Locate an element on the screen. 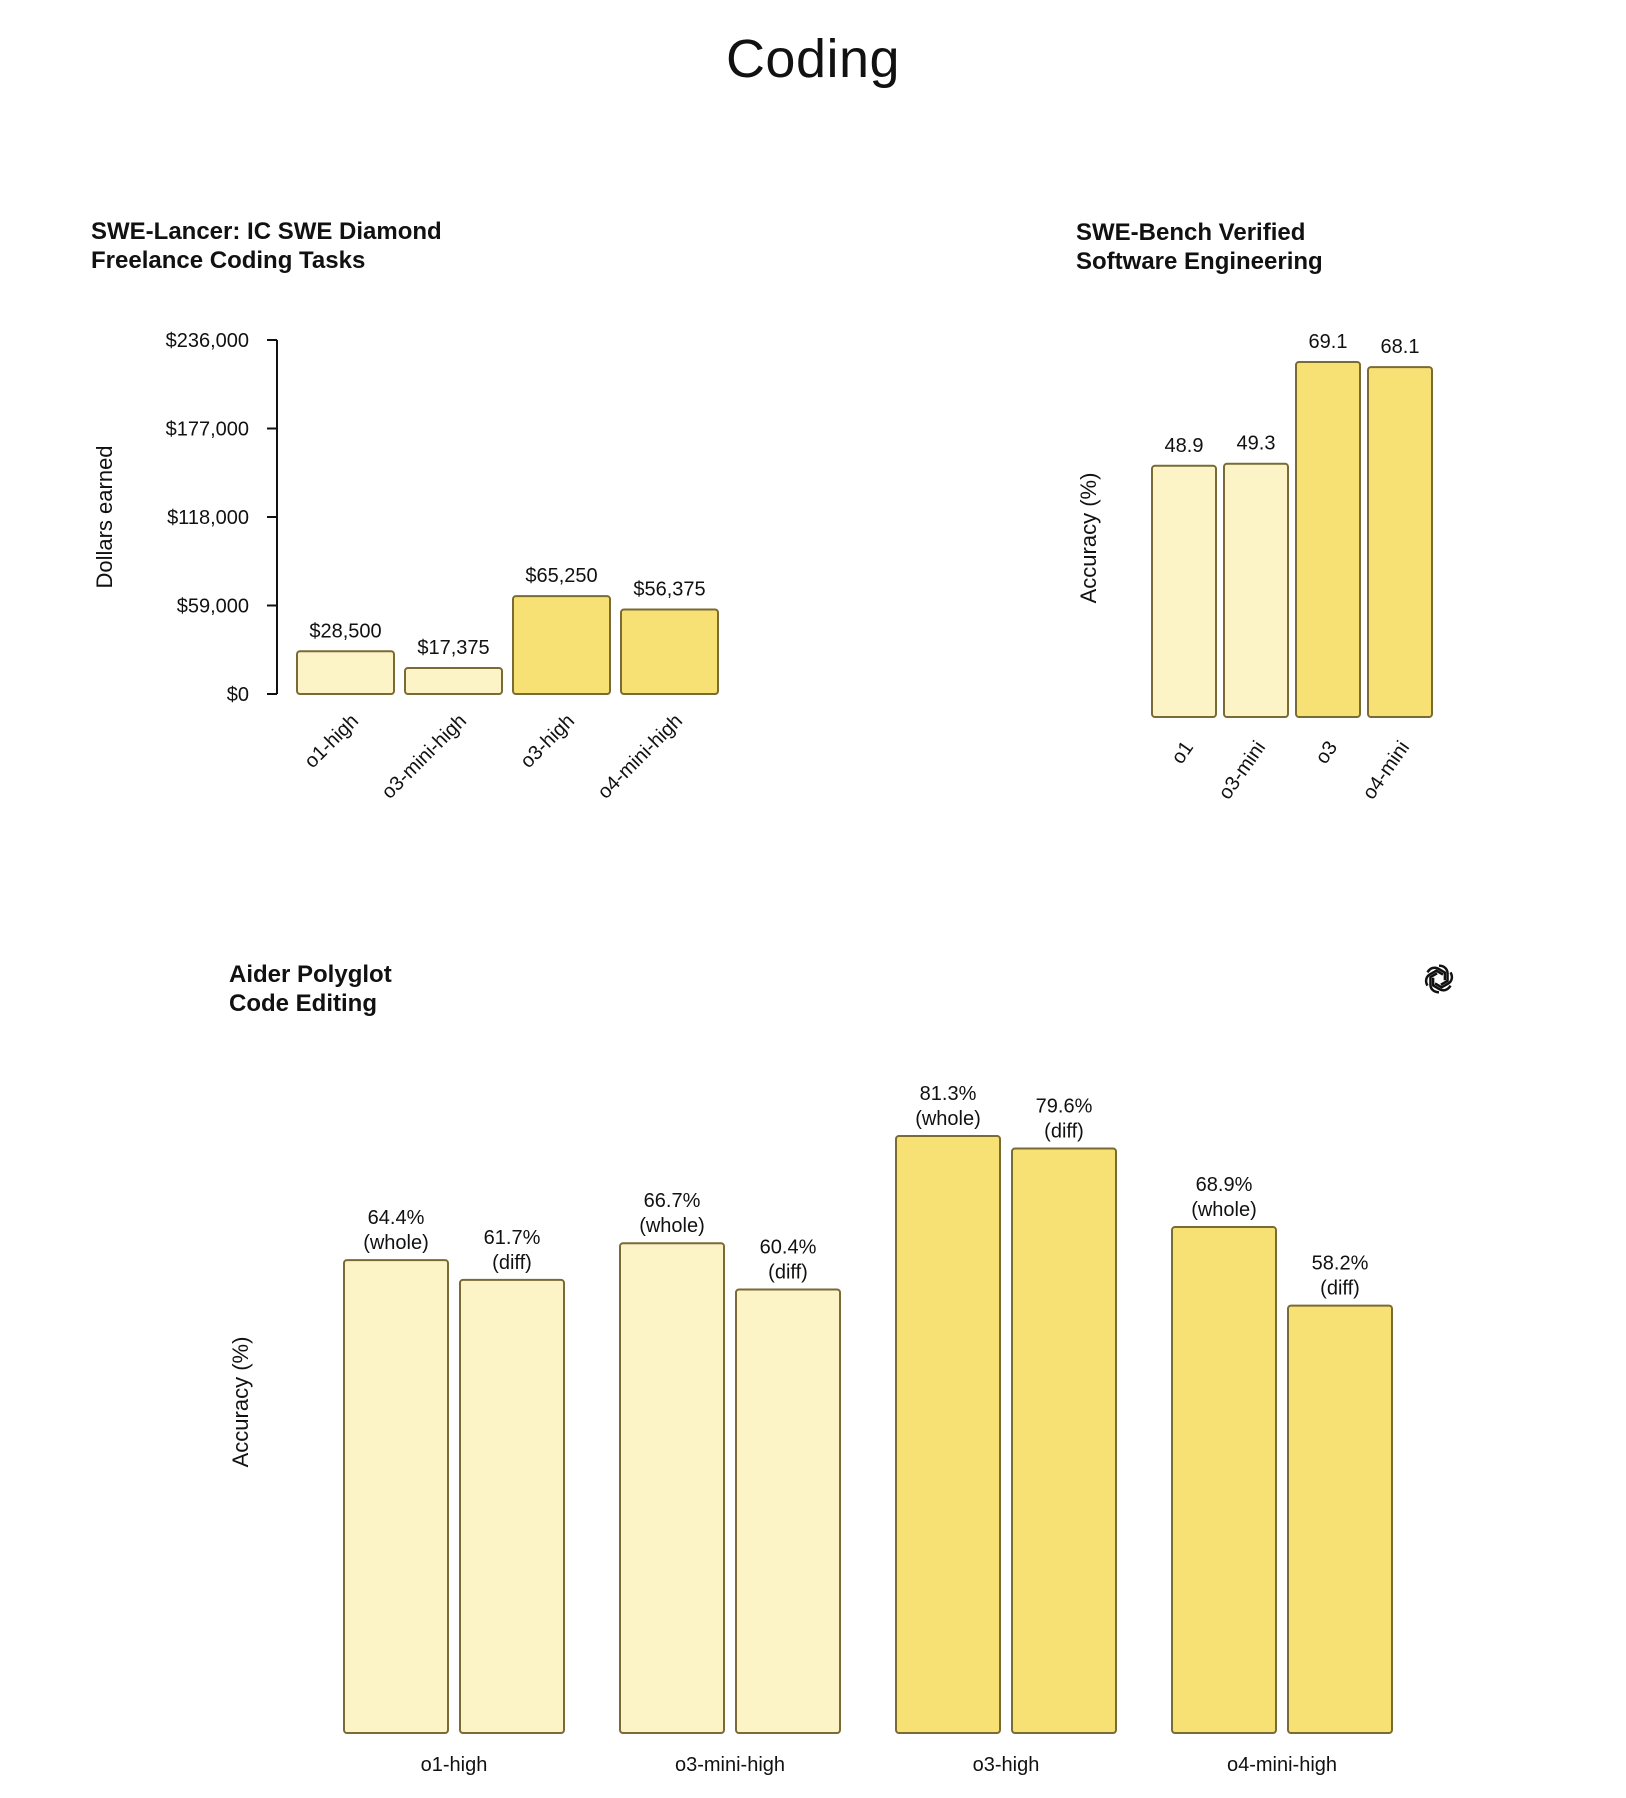 The image size is (1626, 1798). aider-title-line-2: Code Editing is located at coordinates (303, 1003).